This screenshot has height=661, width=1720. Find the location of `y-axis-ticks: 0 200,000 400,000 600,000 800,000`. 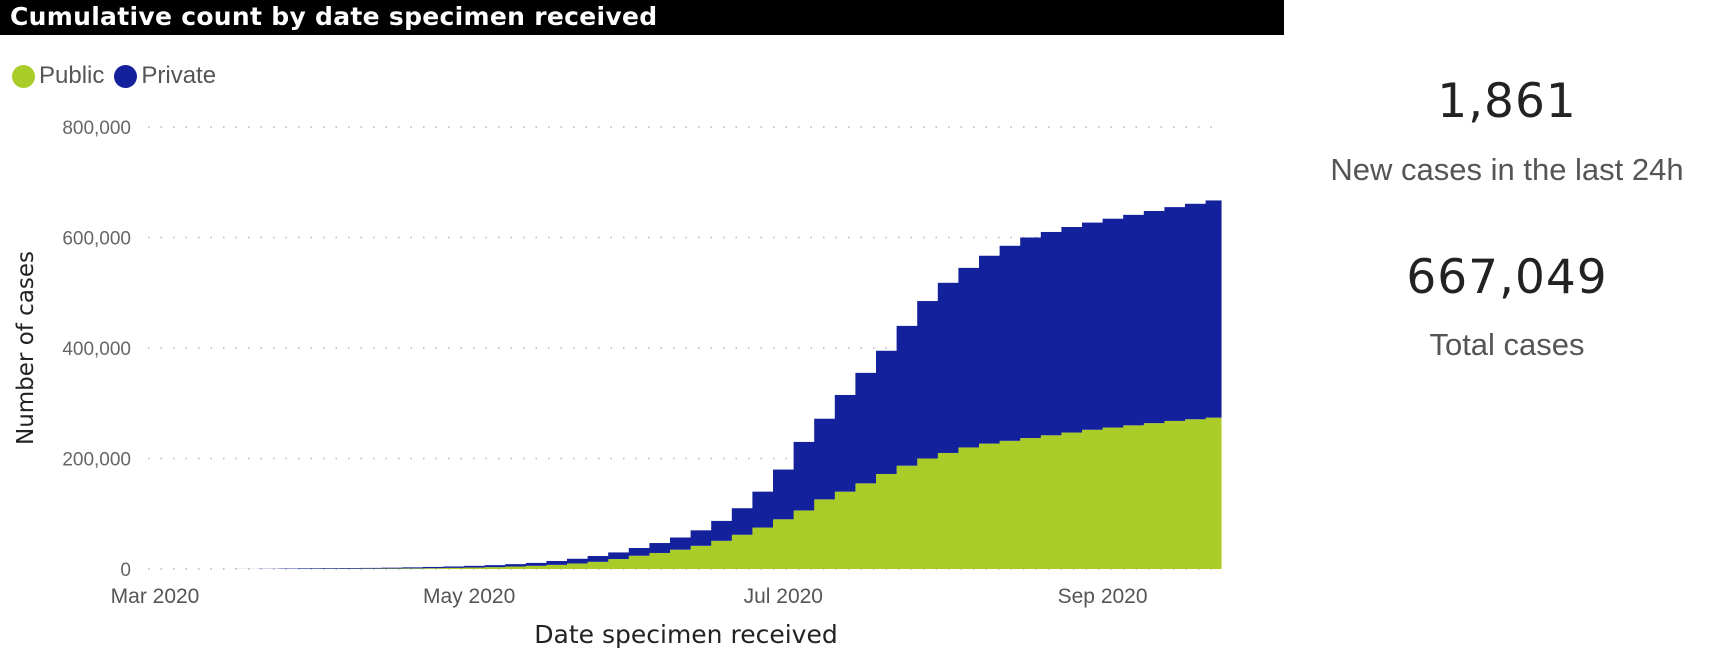

y-axis-ticks: 0 200,000 400,000 600,000 800,000 is located at coordinates (96, 349).